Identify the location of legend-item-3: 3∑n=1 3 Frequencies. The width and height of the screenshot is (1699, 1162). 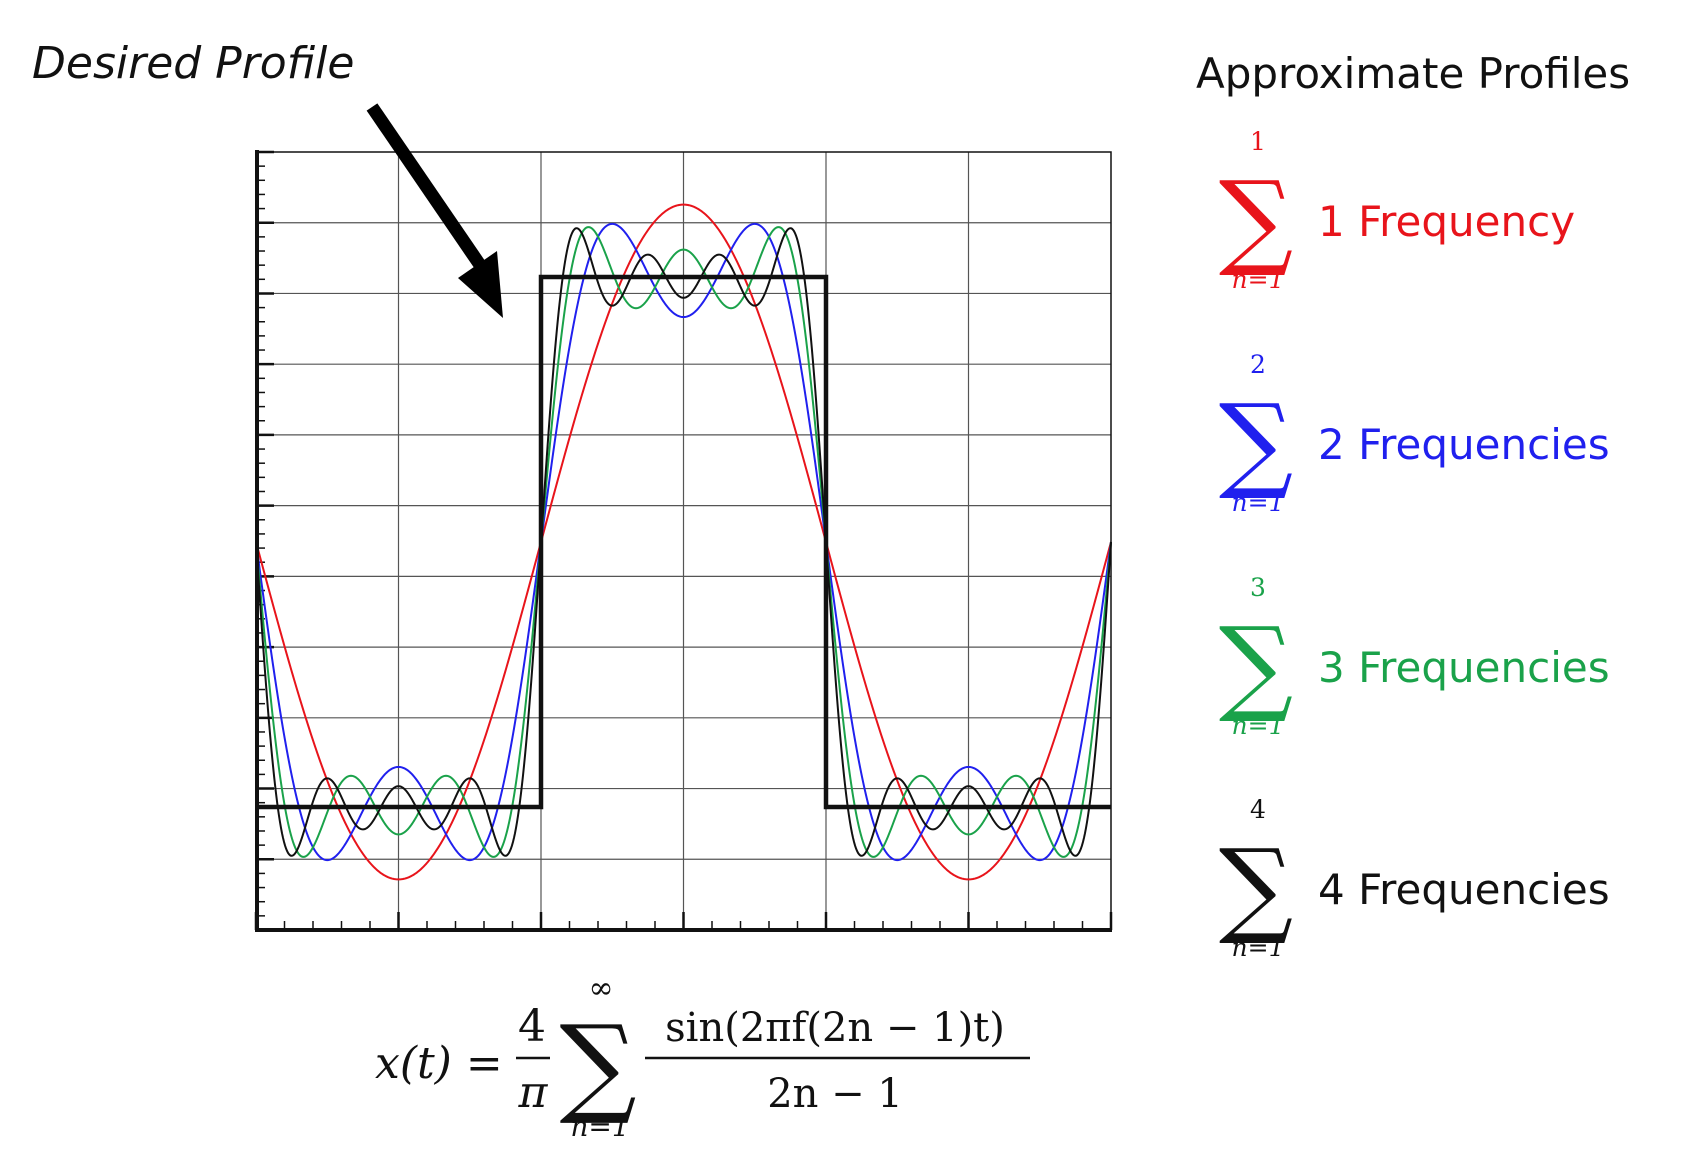
(1414, 656).